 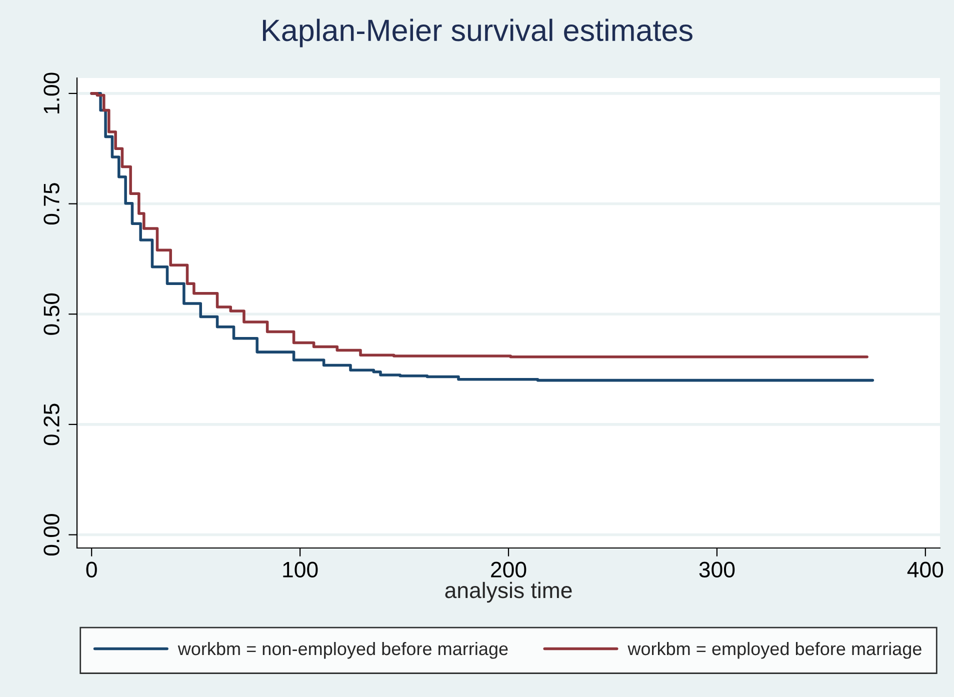 I want to click on x-tick-label: 200, so click(x=508, y=570).